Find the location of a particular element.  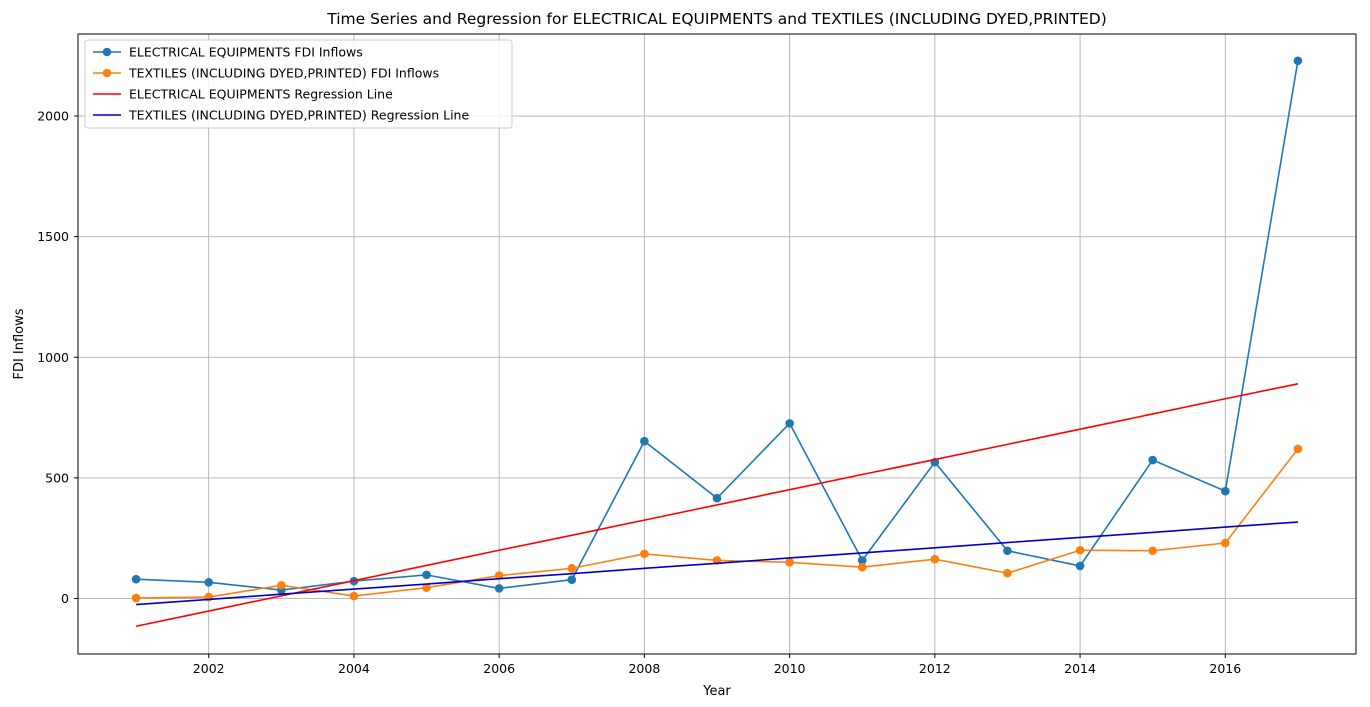

y-tick-label: 1500 is located at coordinates (53, 236).